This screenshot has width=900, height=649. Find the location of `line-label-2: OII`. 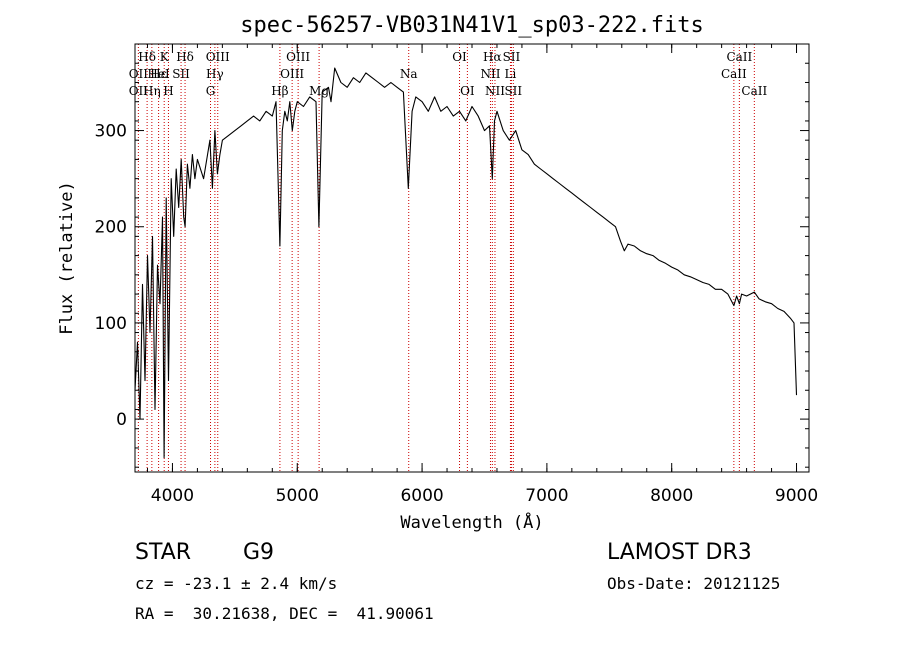

line-label-2: OII is located at coordinates (139, 91).